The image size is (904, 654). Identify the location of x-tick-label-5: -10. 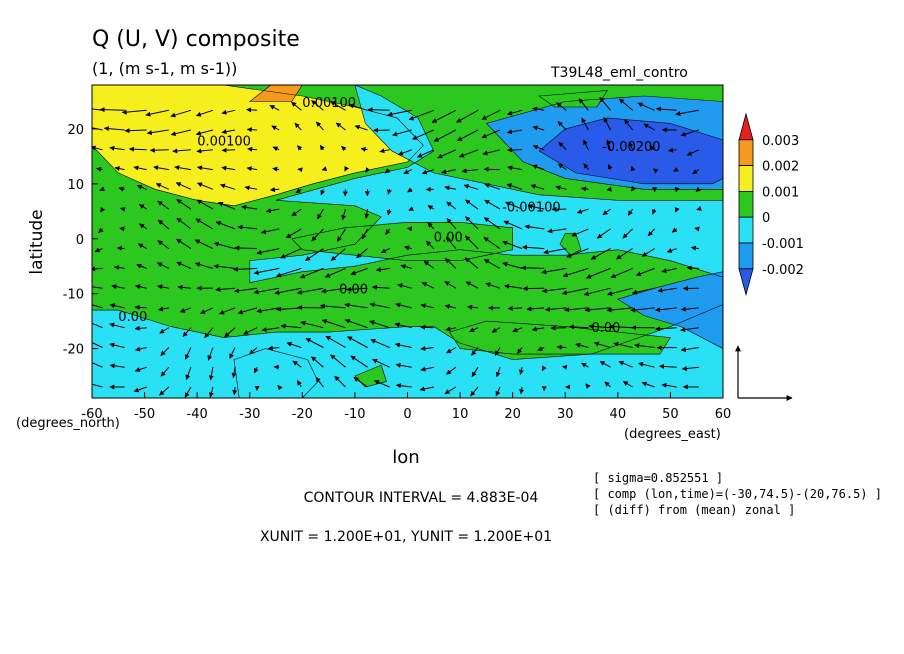
(354, 414).